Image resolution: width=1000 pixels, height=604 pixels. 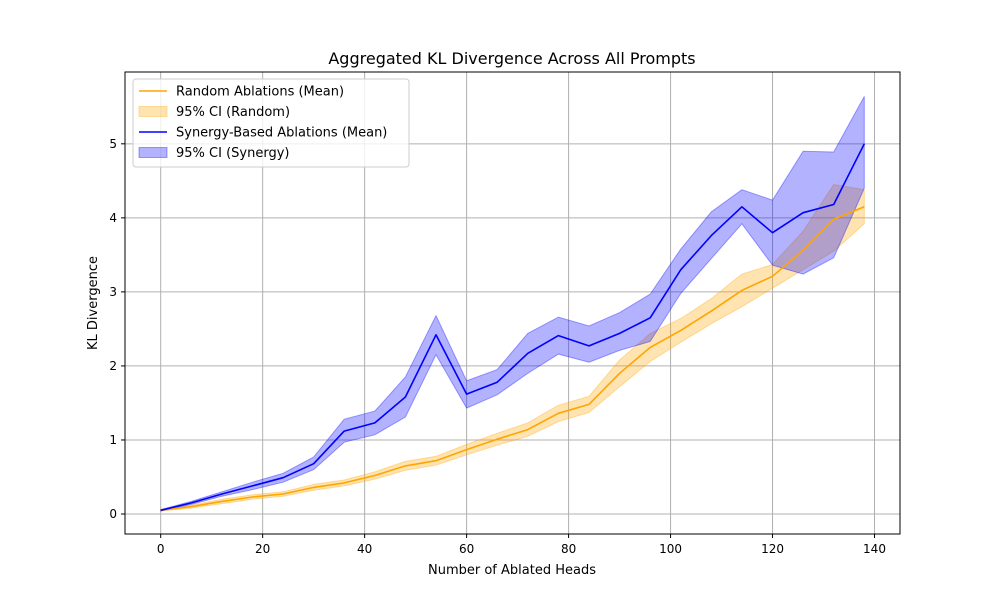 I want to click on legend-box, so click(x=271, y=123).